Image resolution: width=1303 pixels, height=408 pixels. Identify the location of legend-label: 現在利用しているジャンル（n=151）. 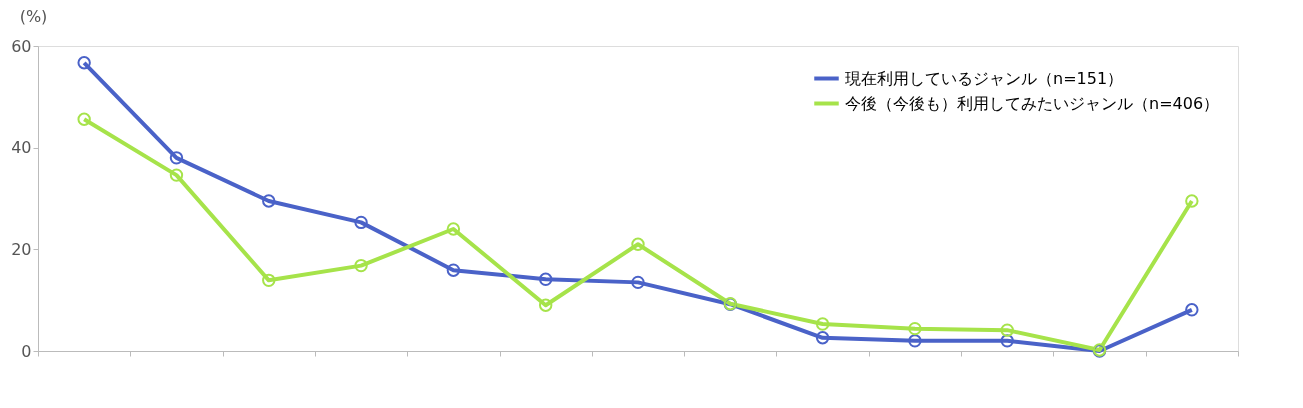
(984, 78).